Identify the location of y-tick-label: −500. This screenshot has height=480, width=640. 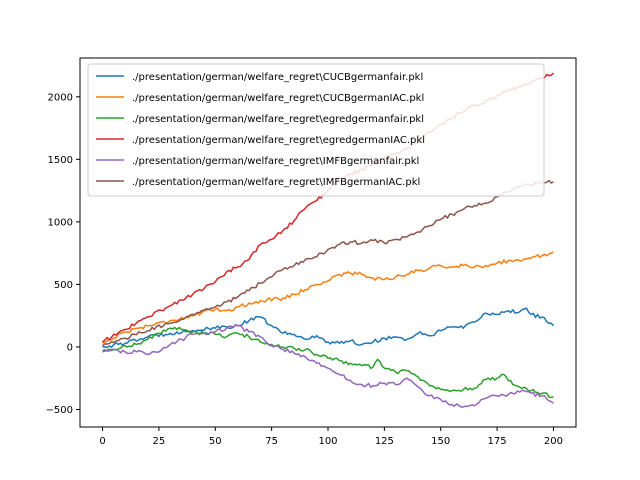
(59, 410).